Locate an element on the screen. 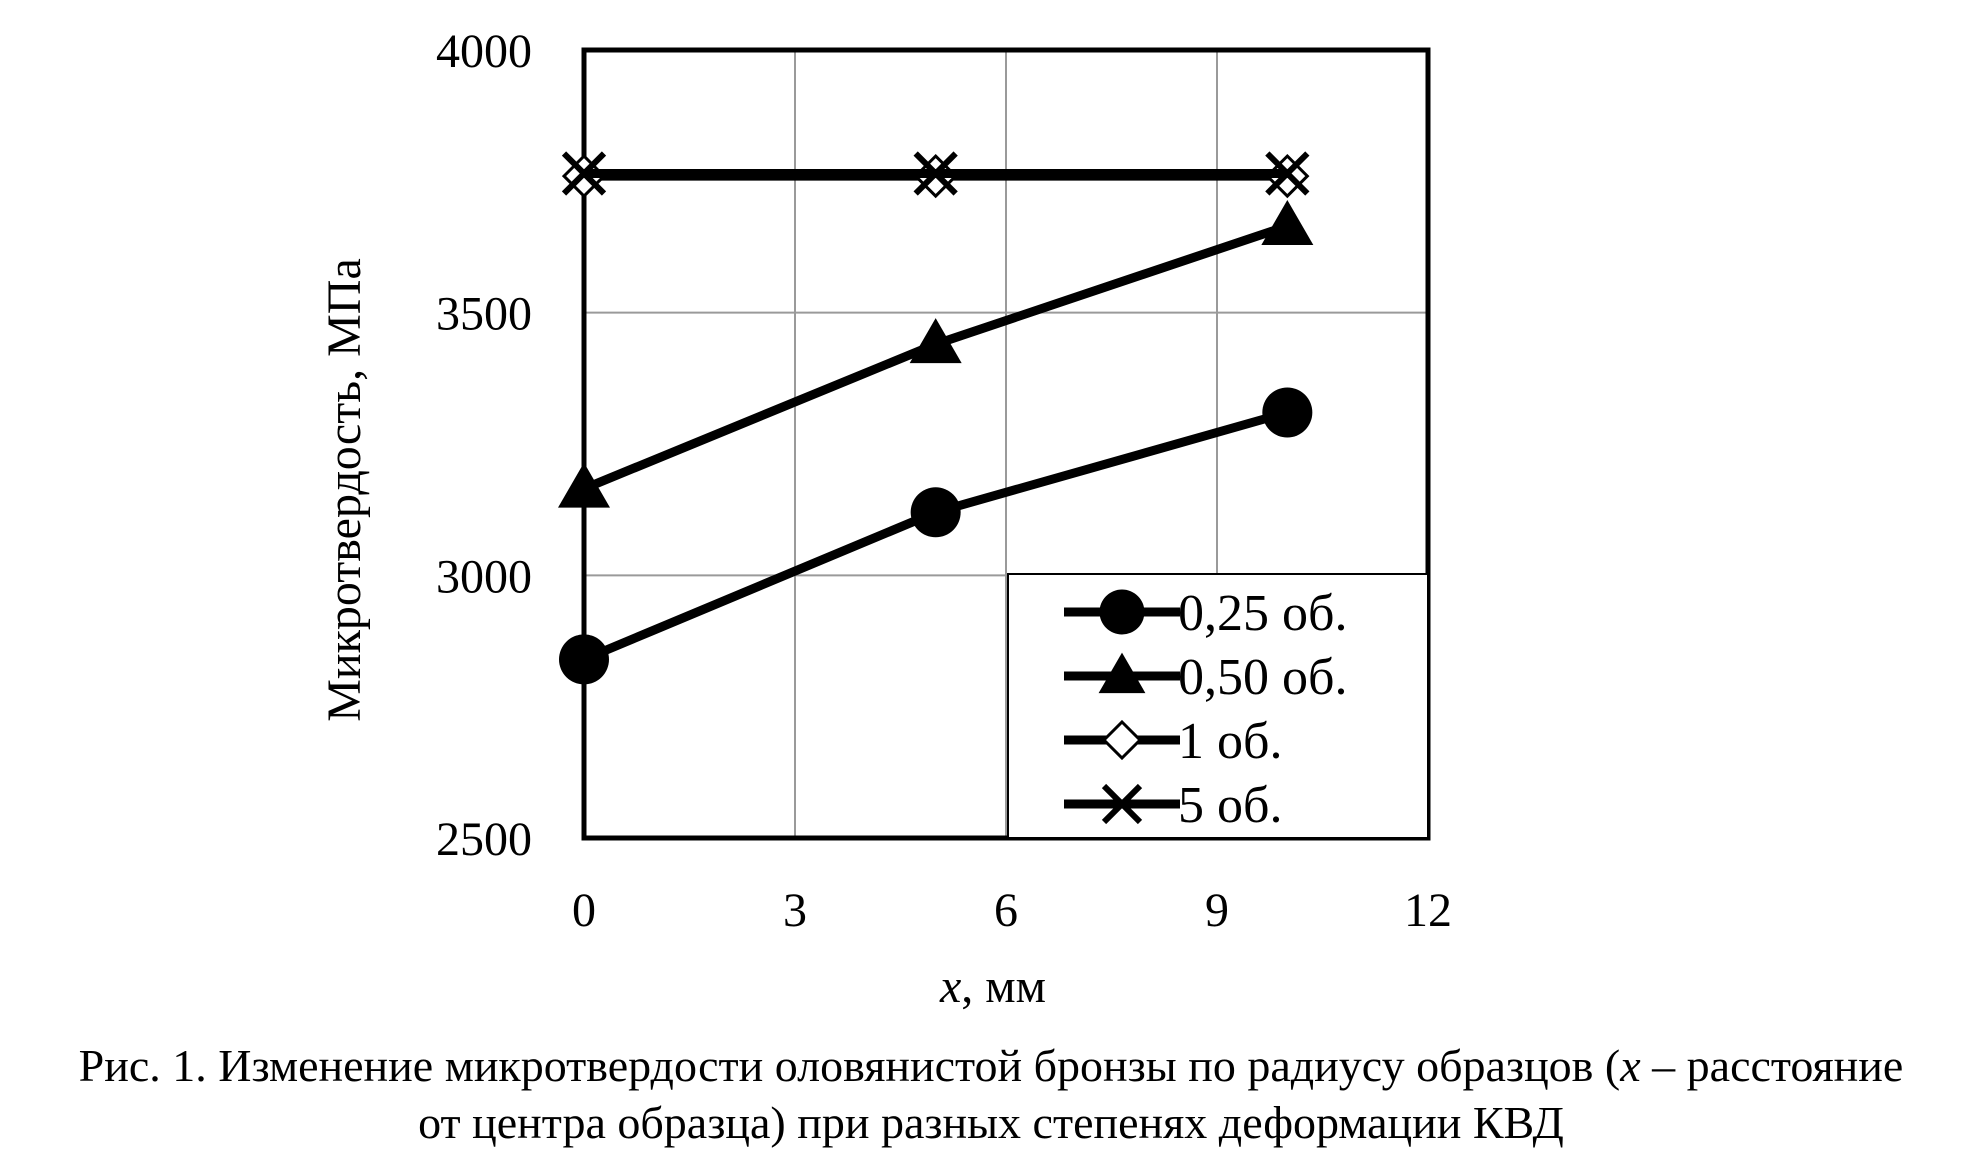 The height and width of the screenshot is (1155, 1982). legend-item: 0,50 об. is located at coordinates (1205, 677).